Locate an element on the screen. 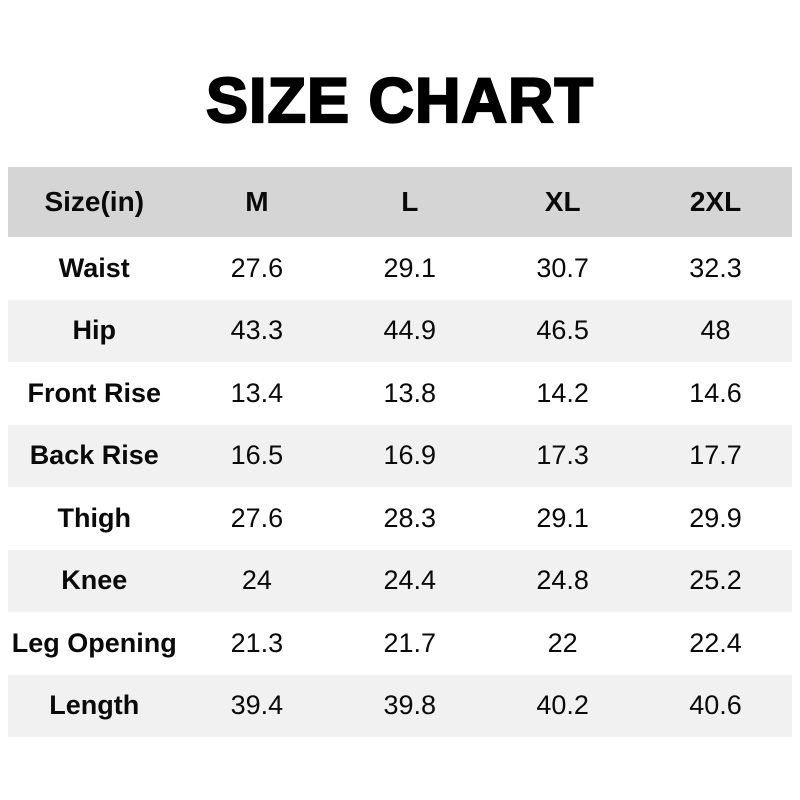 This screenshot has height=800, width=800. table-row: Hip 43.3 44.9 46.5 48 is located at coordinates (400, 330).